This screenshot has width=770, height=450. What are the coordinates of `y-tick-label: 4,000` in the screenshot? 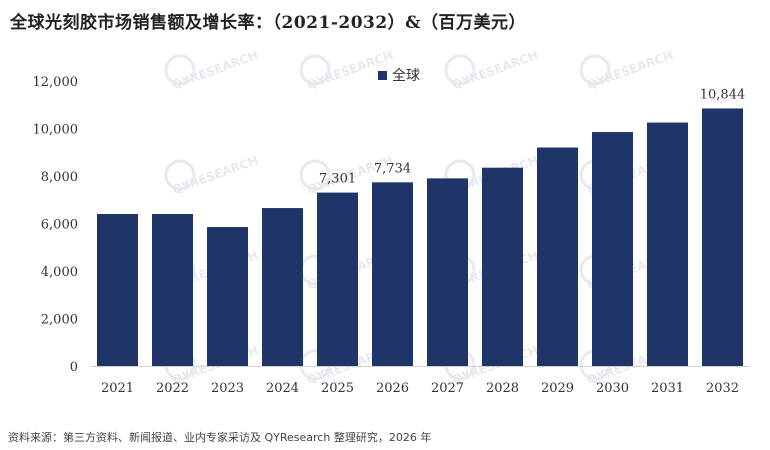 It's located at (59, 272).